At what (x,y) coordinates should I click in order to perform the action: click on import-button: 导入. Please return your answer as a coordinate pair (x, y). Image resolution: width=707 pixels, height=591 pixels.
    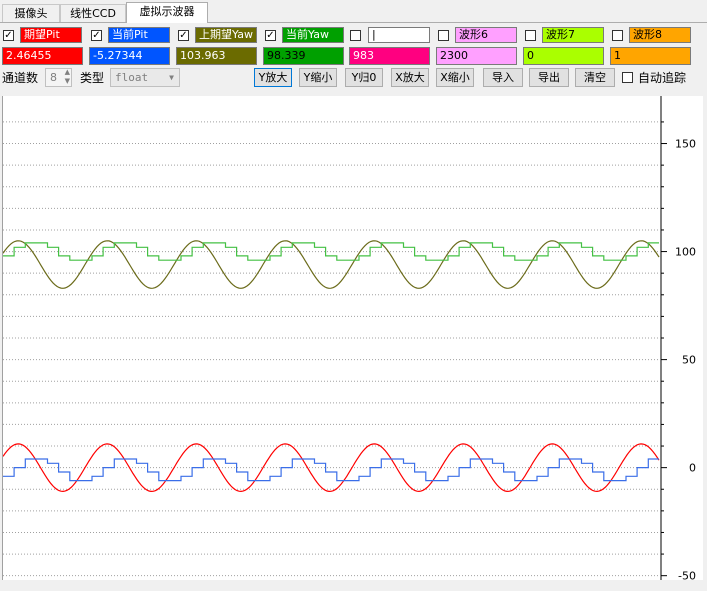
    Looking at the image, I should click on (503, 77).